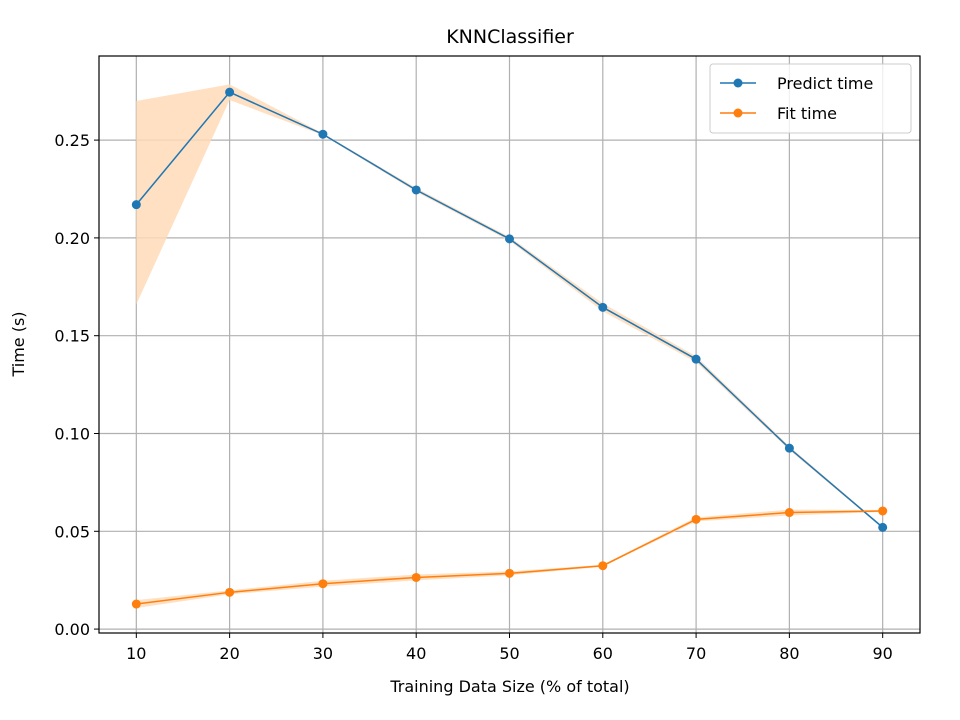 The image size is (960, 720). What do you see at coordinates (229, 653) in the screenshot?
I see `x-tick-label: 20` at bounding box center [229, 653].